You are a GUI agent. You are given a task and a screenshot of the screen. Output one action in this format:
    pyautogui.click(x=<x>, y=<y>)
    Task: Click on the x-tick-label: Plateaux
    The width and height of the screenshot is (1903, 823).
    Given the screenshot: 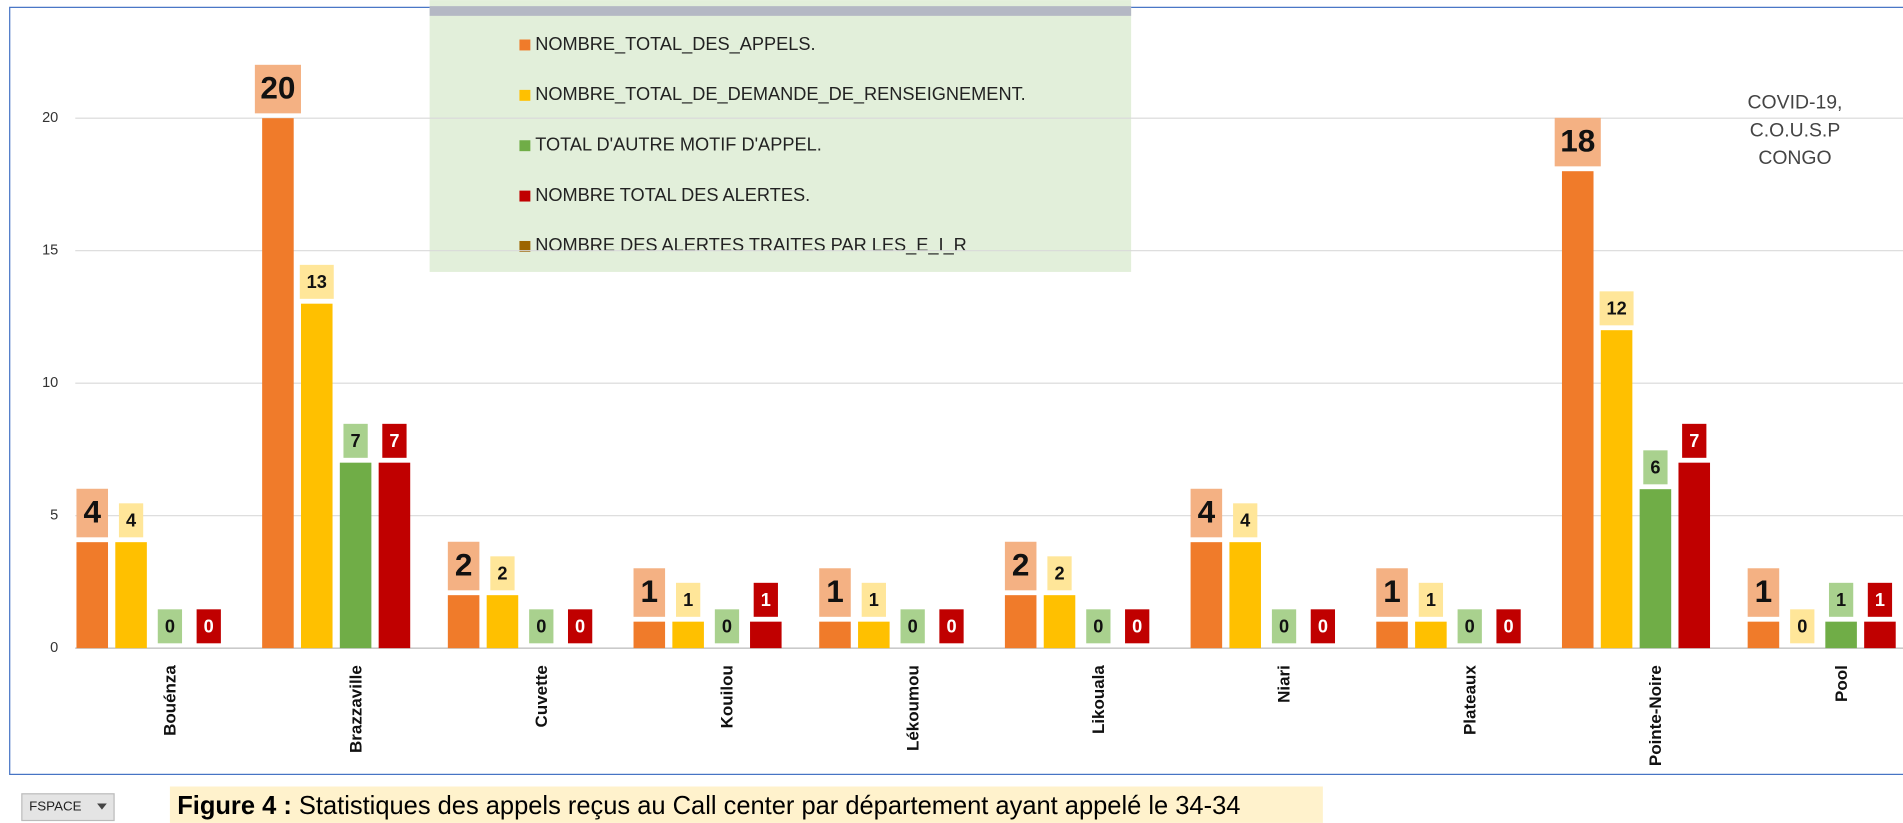 What is the action you would take?
    pyautogui.click(x=1469, y=700)
    